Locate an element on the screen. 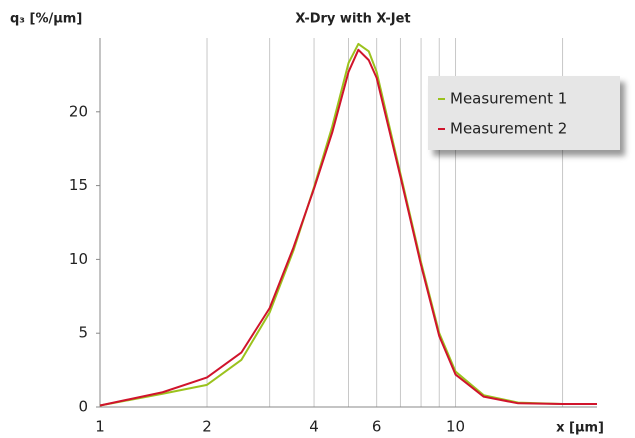  x-tick-label: 6 is located at coordinates (377, 427).